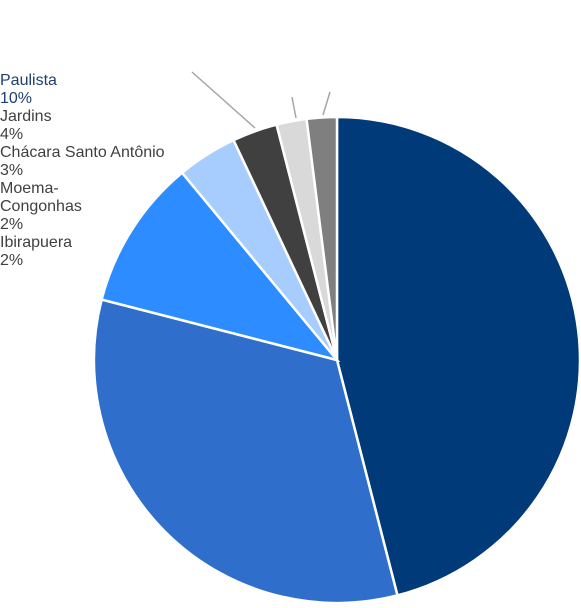  What do you see at coordinates (261, 100) in the screenshot?
I see `leader-lines` at bounding box center [261, 100].